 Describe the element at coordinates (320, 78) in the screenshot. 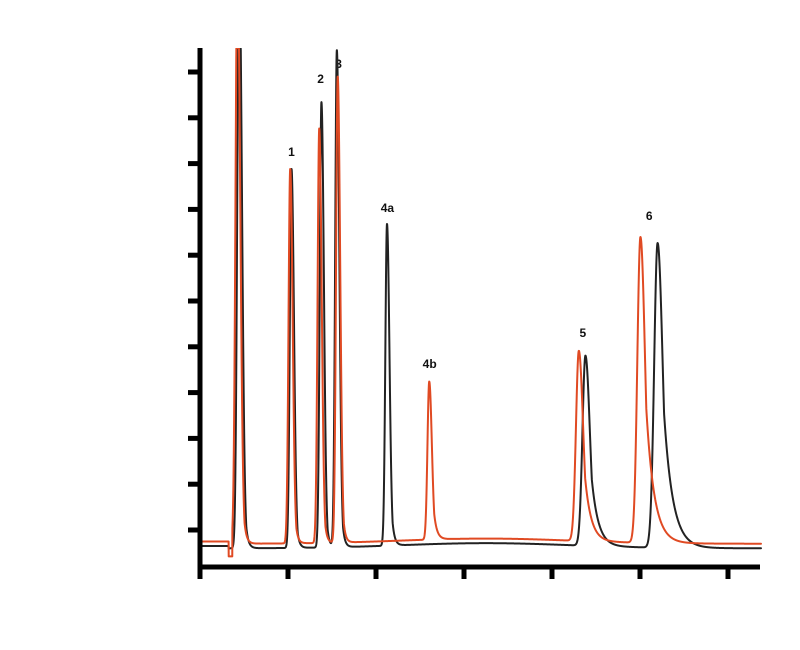

I see `peak-label: 2` at that location.